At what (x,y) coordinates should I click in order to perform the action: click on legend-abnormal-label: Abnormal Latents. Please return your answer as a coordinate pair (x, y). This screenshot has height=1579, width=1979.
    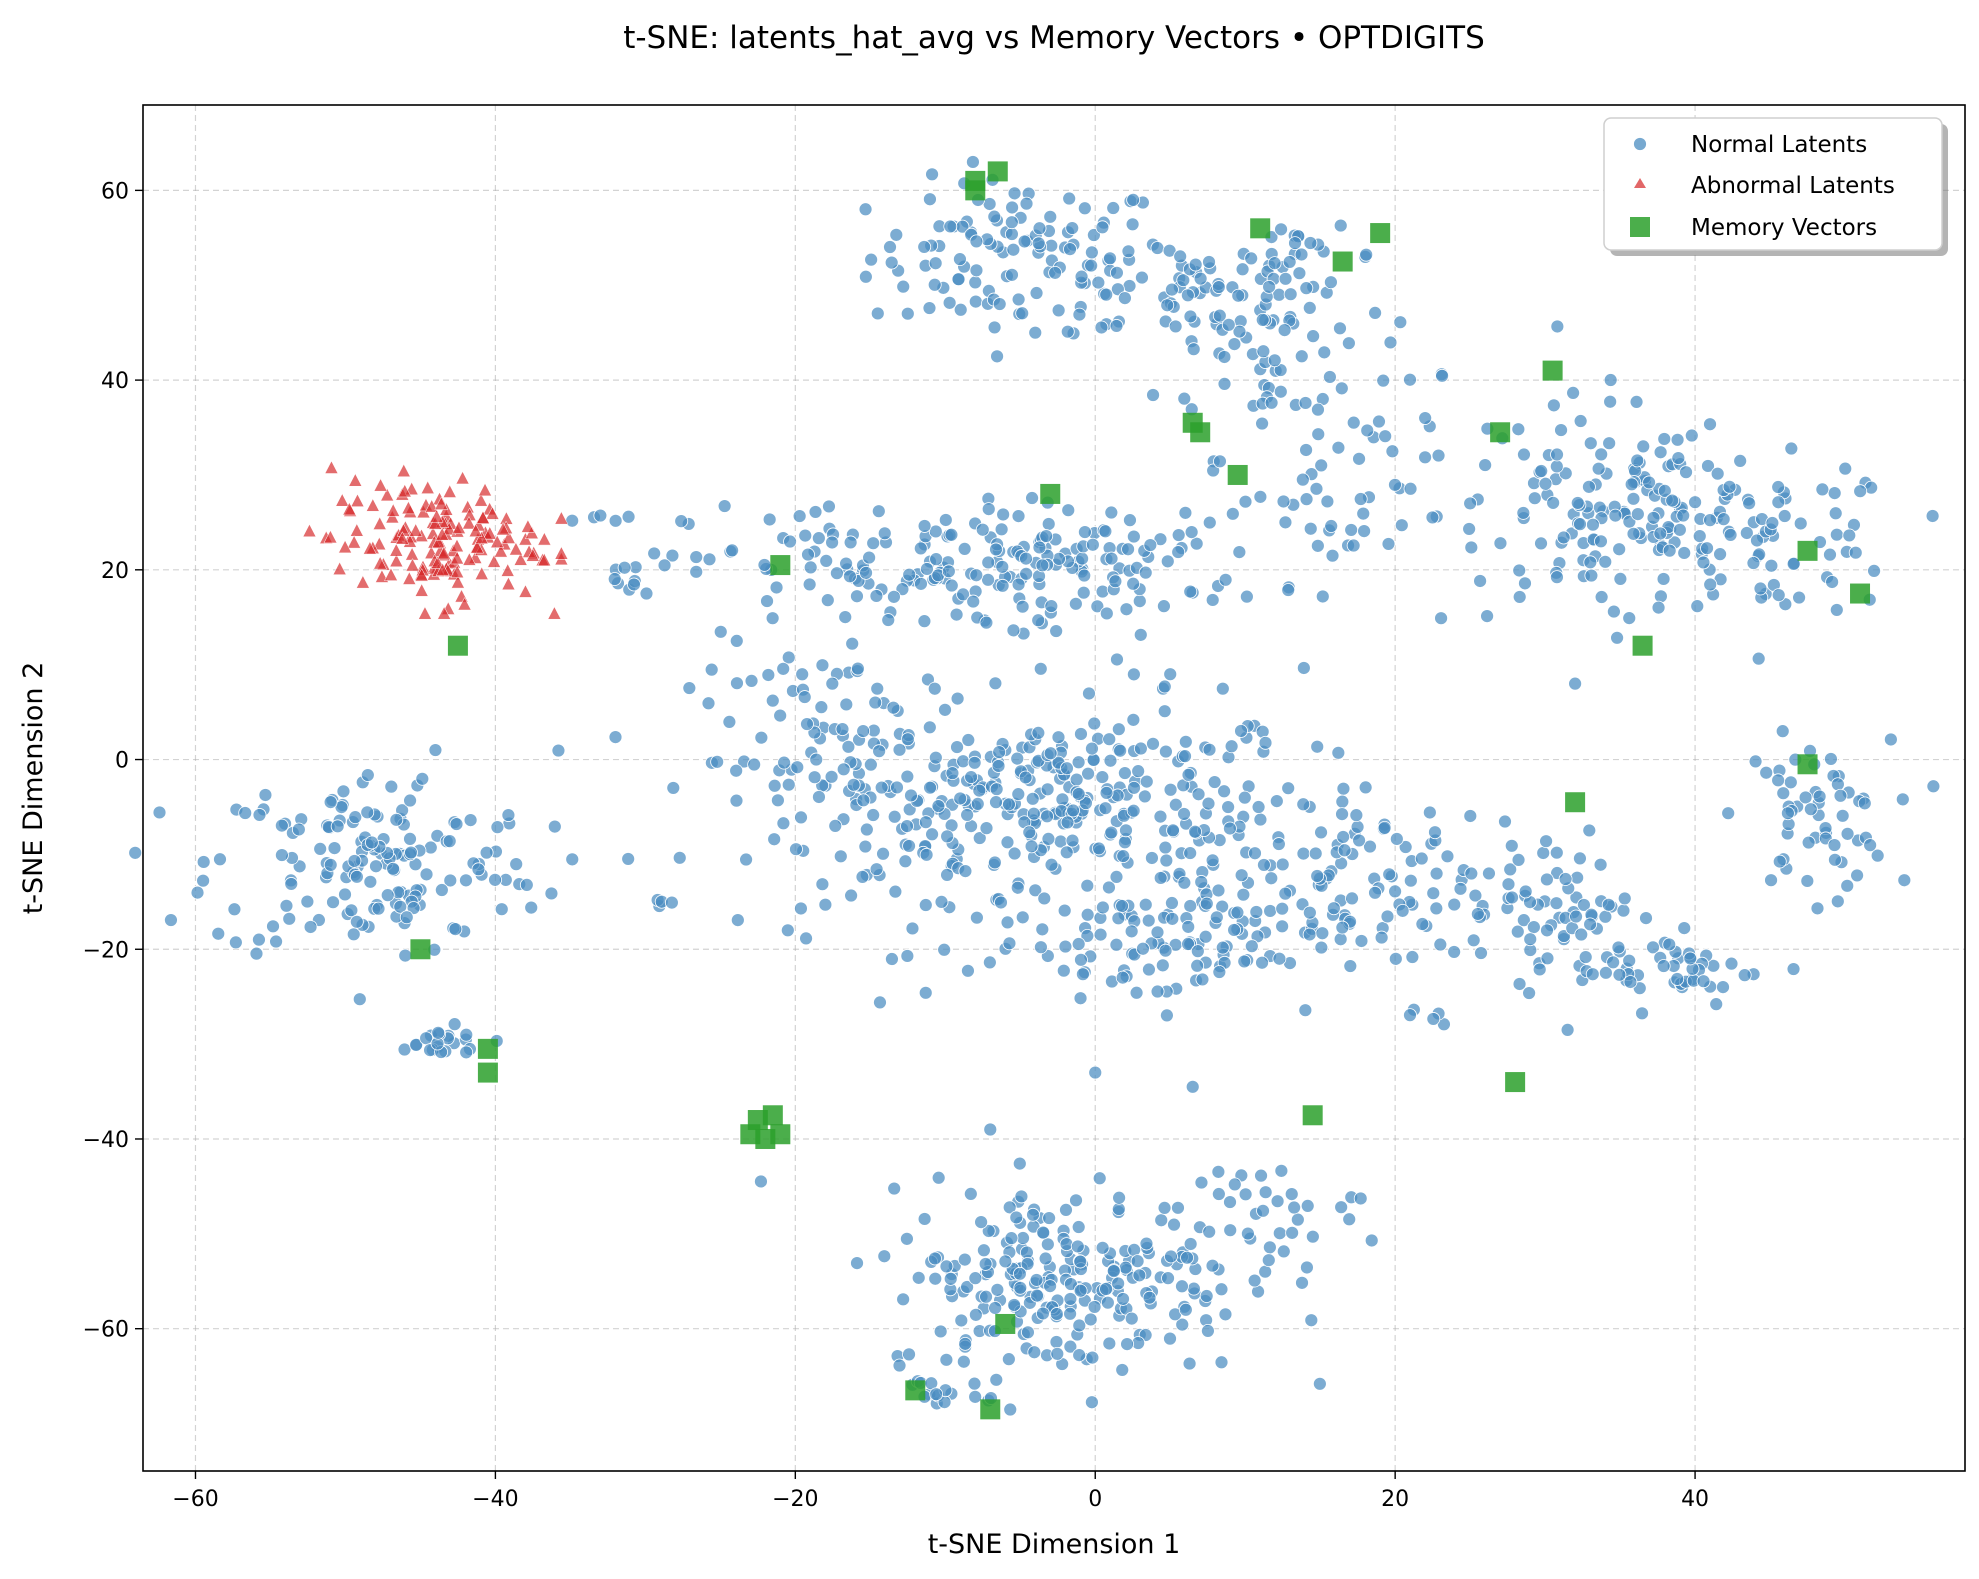
    Looking at the image, I should click on (1793, 186).